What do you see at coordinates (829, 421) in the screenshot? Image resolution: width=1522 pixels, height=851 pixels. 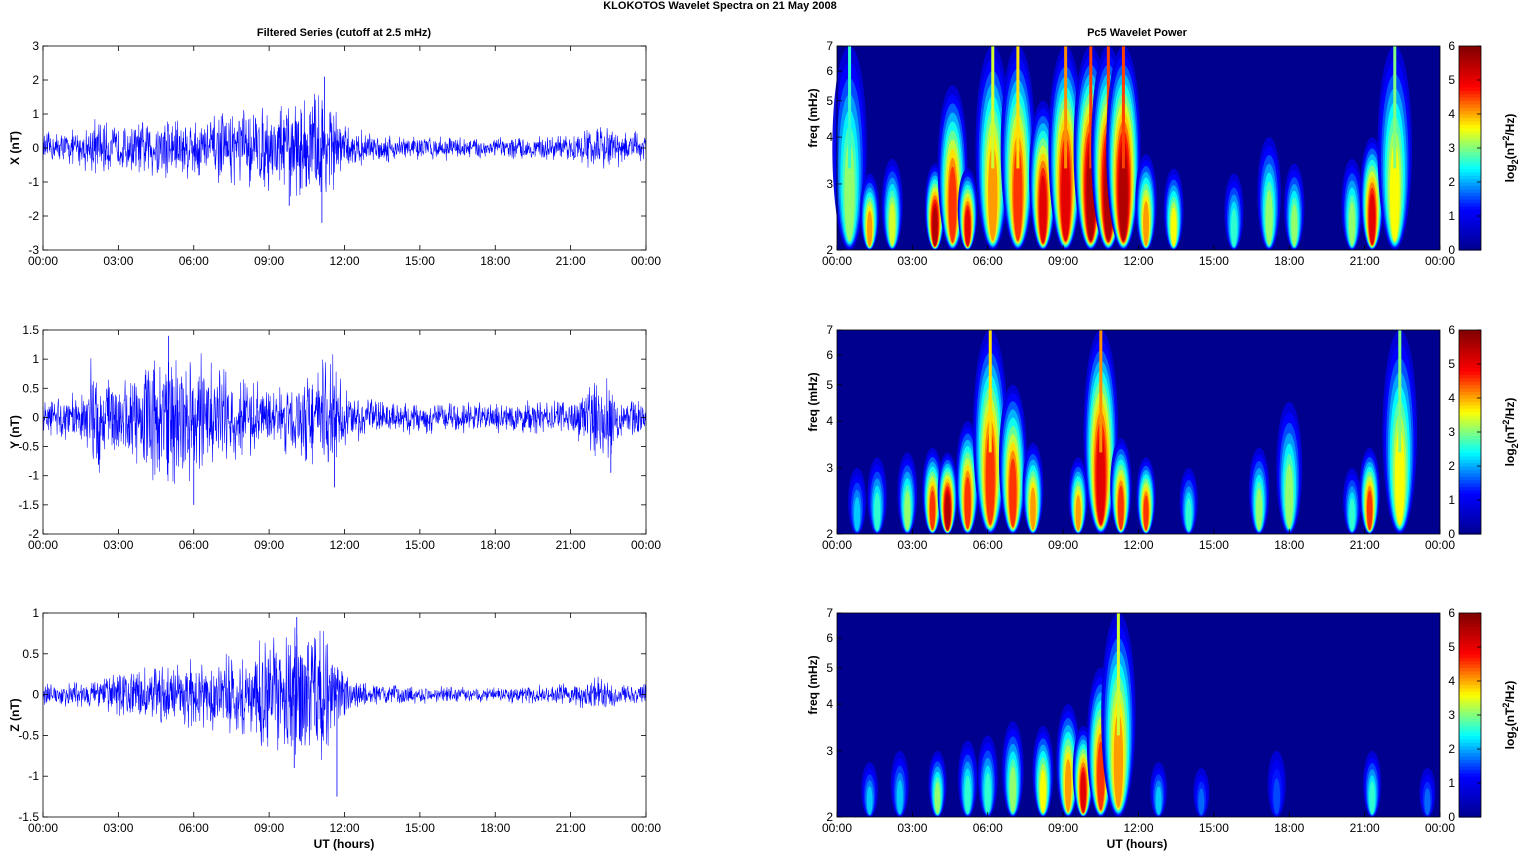 I see `ytick-label: 4` at bounding box center [829, 421].